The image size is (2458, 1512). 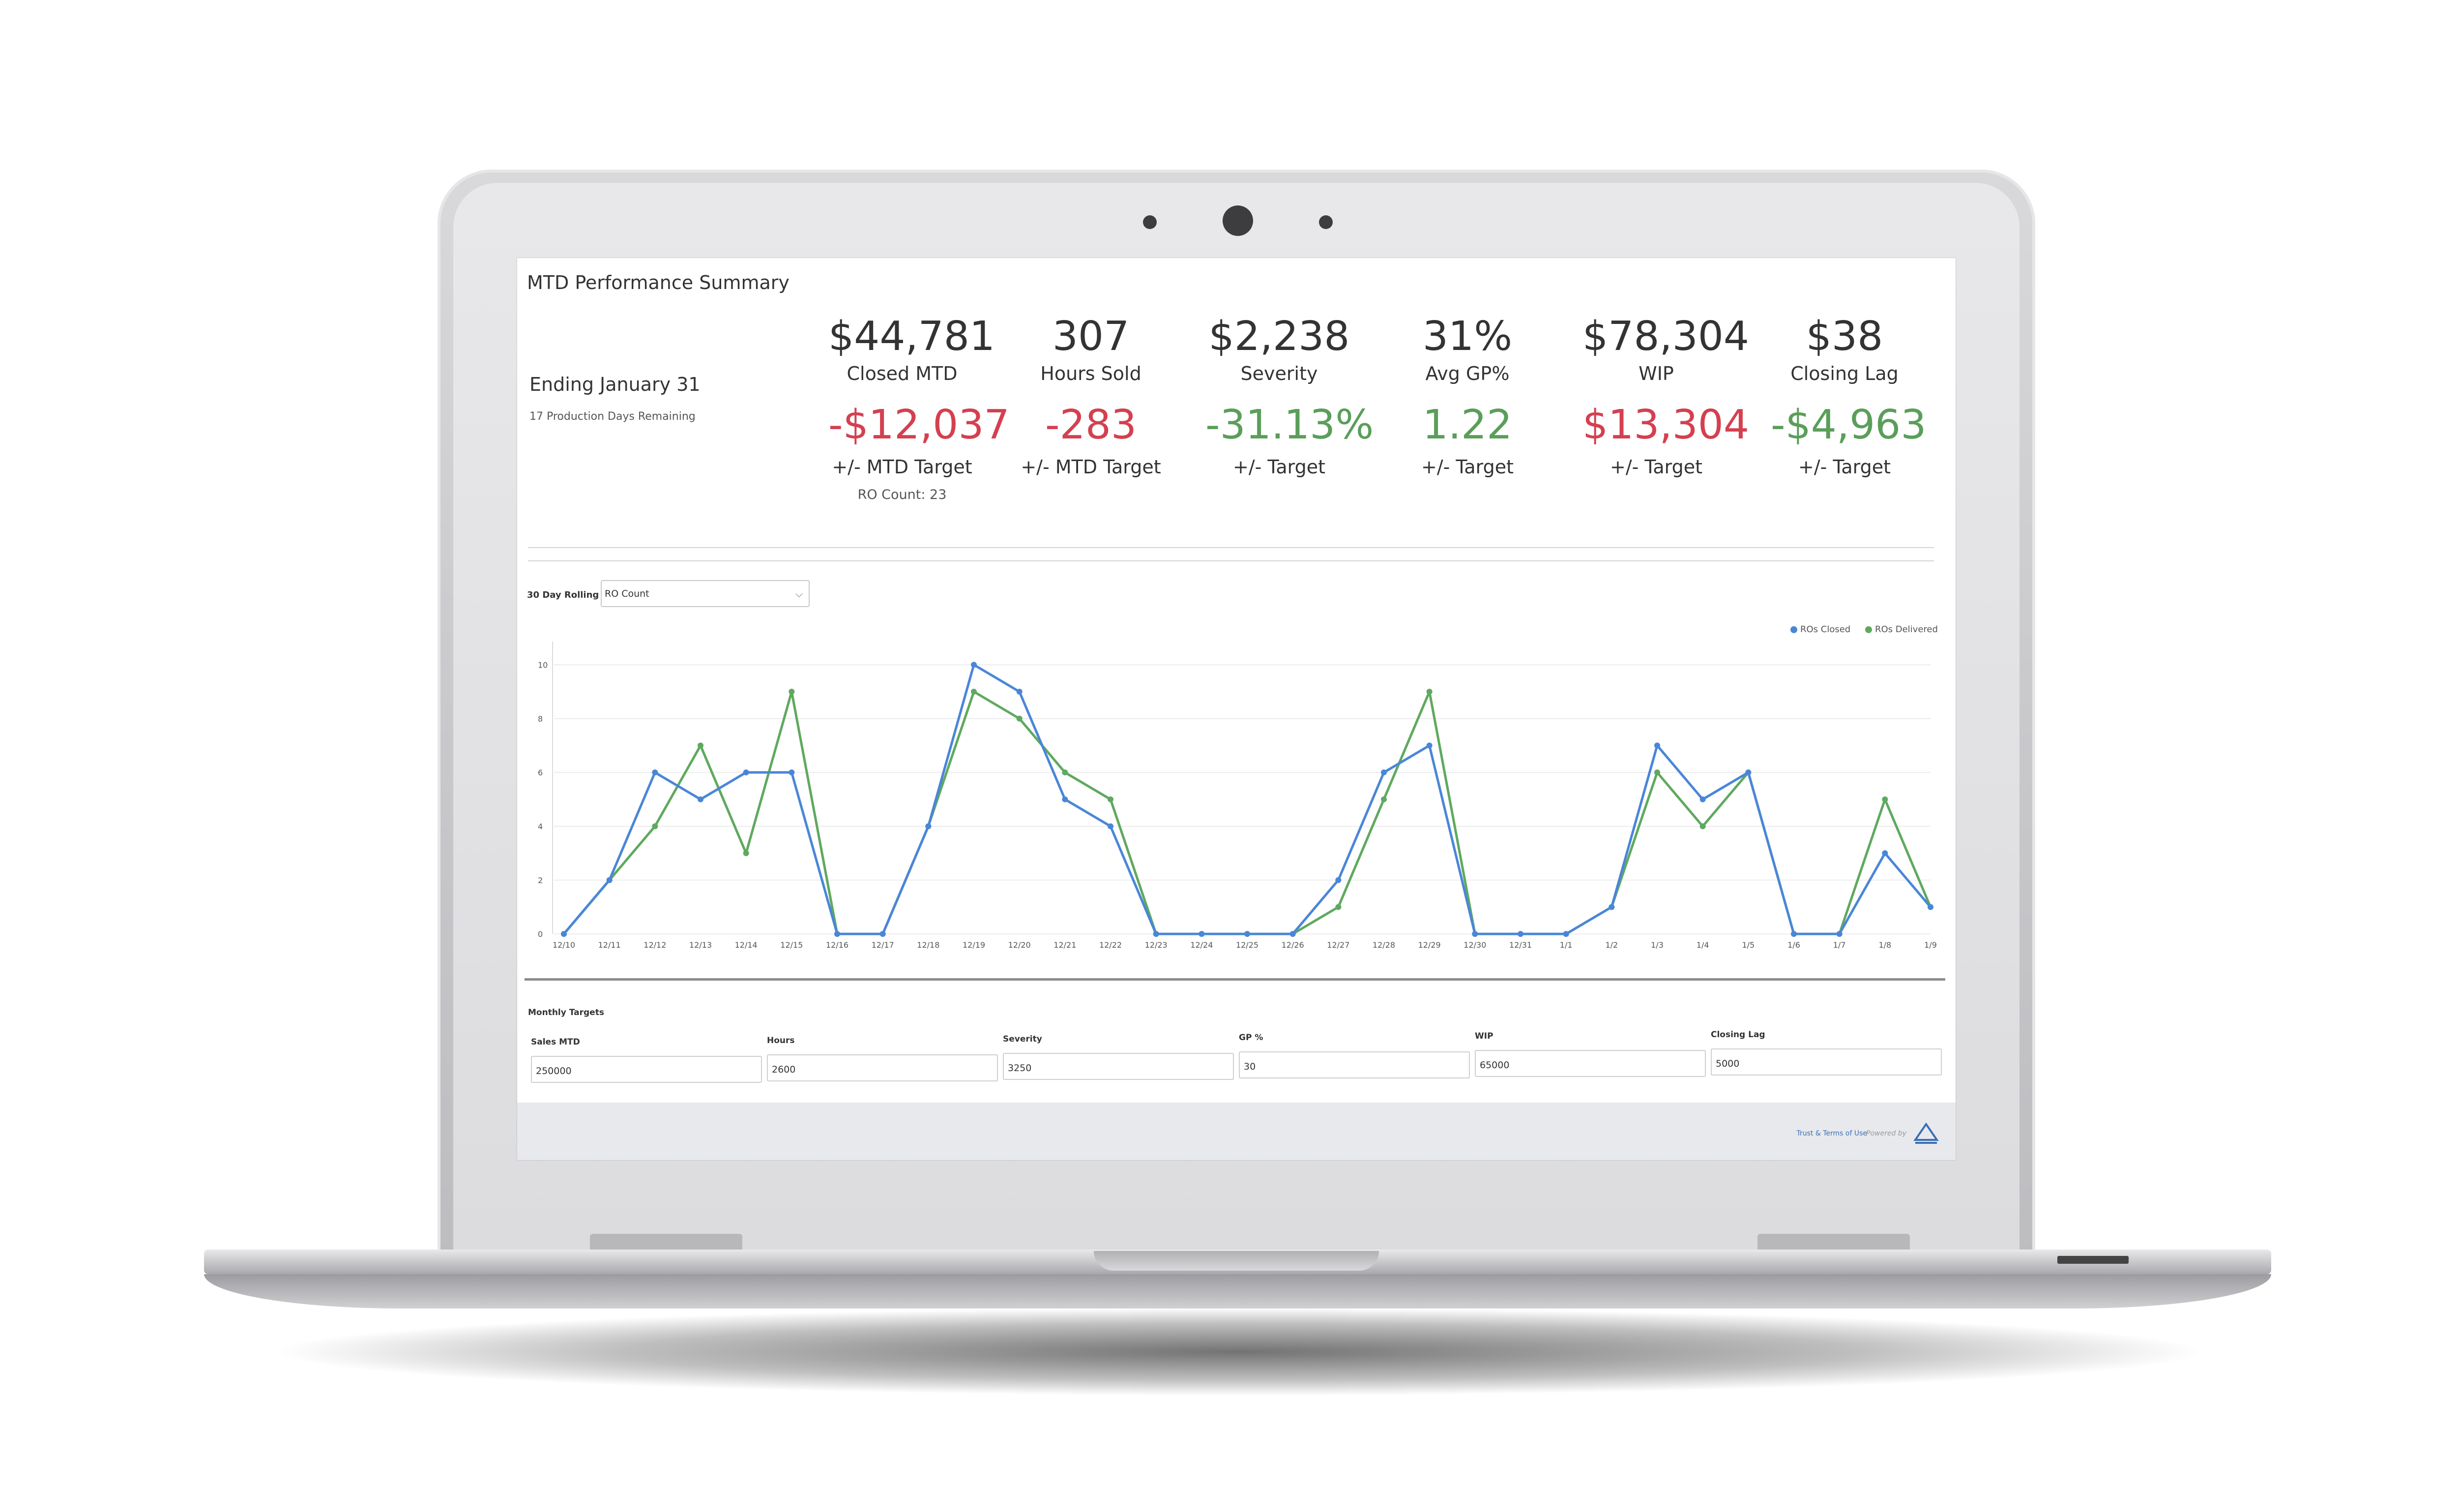 What do you see at coordinates (1118, 1066) in the screenshot?
I see `severity-input: 3250` at bounding box center [1118, 1066].